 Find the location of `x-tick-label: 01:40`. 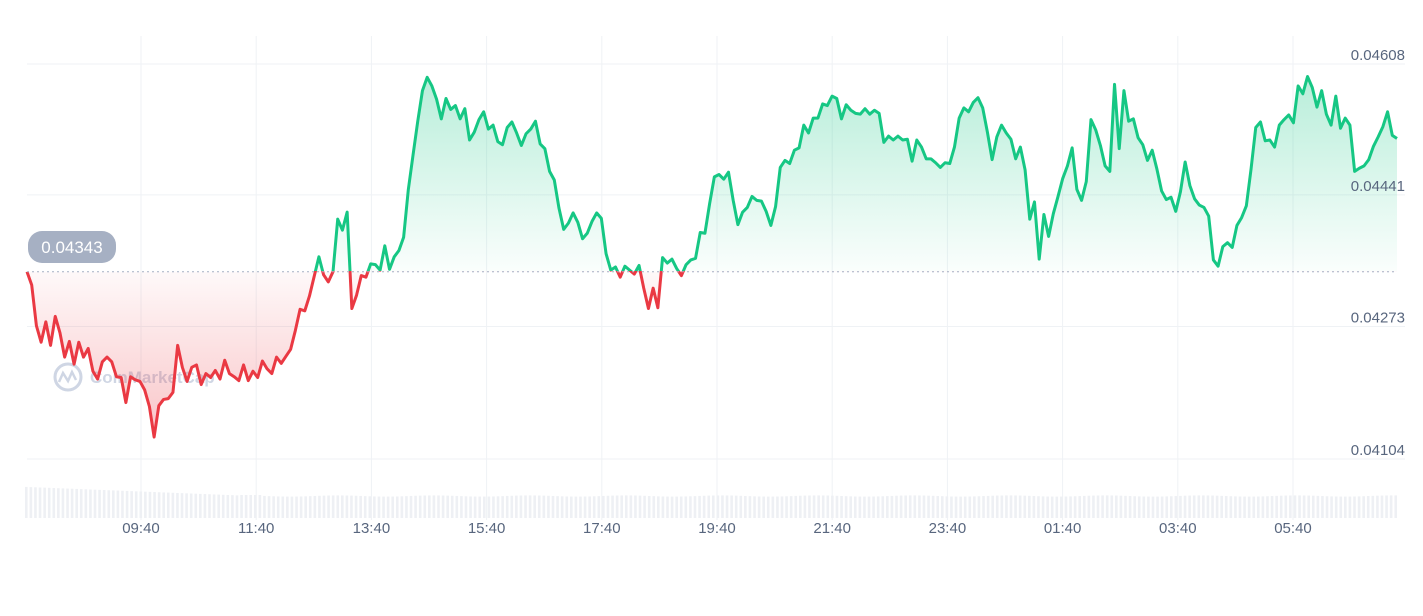

x-tick-label: 01:40 is located at coordinates (1063, 528).